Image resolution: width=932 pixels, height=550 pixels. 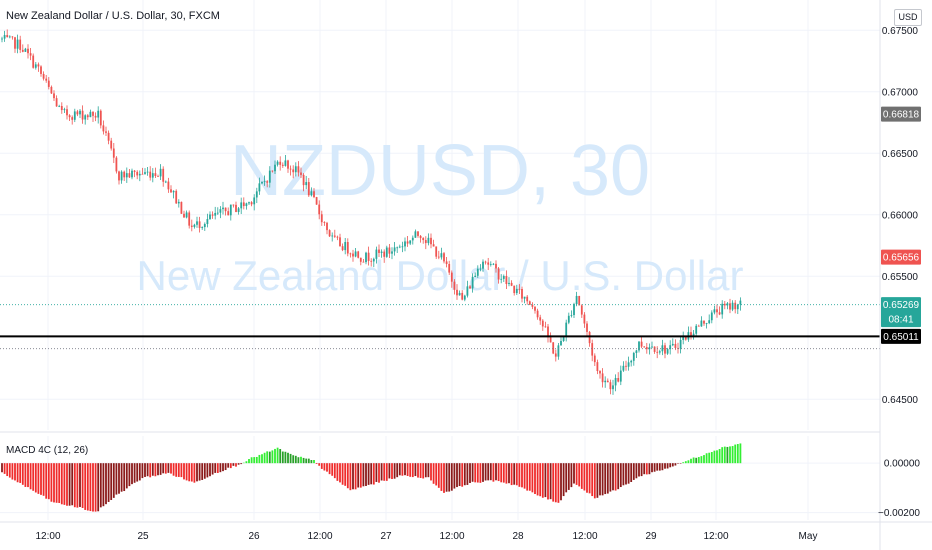 What do you see at coordinates (900, 154) in the screenshot?
I see `price-tick-label: 0.66500` at bounding box center [900, 154].